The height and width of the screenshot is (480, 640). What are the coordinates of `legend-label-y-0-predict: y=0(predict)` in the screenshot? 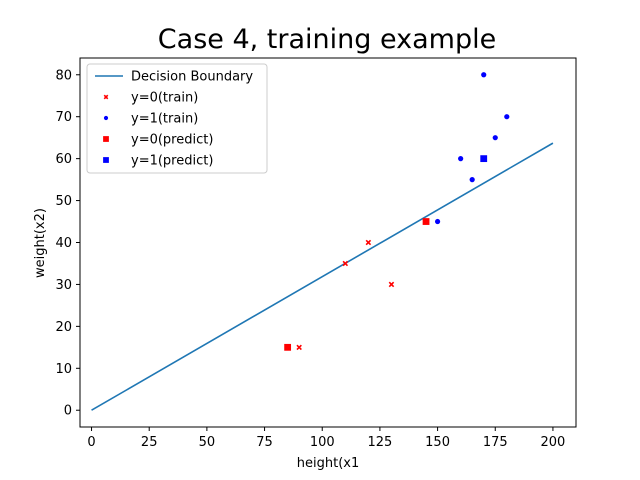 It's located at (172, 140).